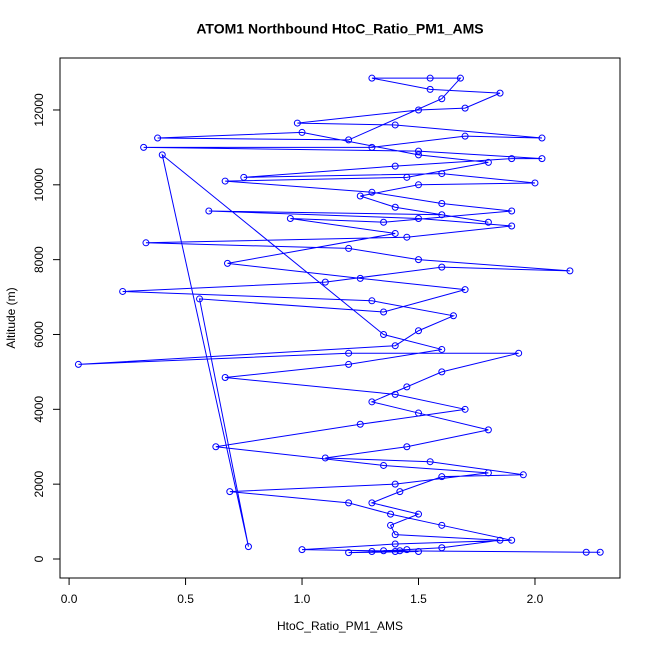 The height and width of the screenshot is (650, 650). What do you see at coordinates (39, 558) in the screenshot?
I see `y-tick-label: 0` at bounding box center [39, 558].